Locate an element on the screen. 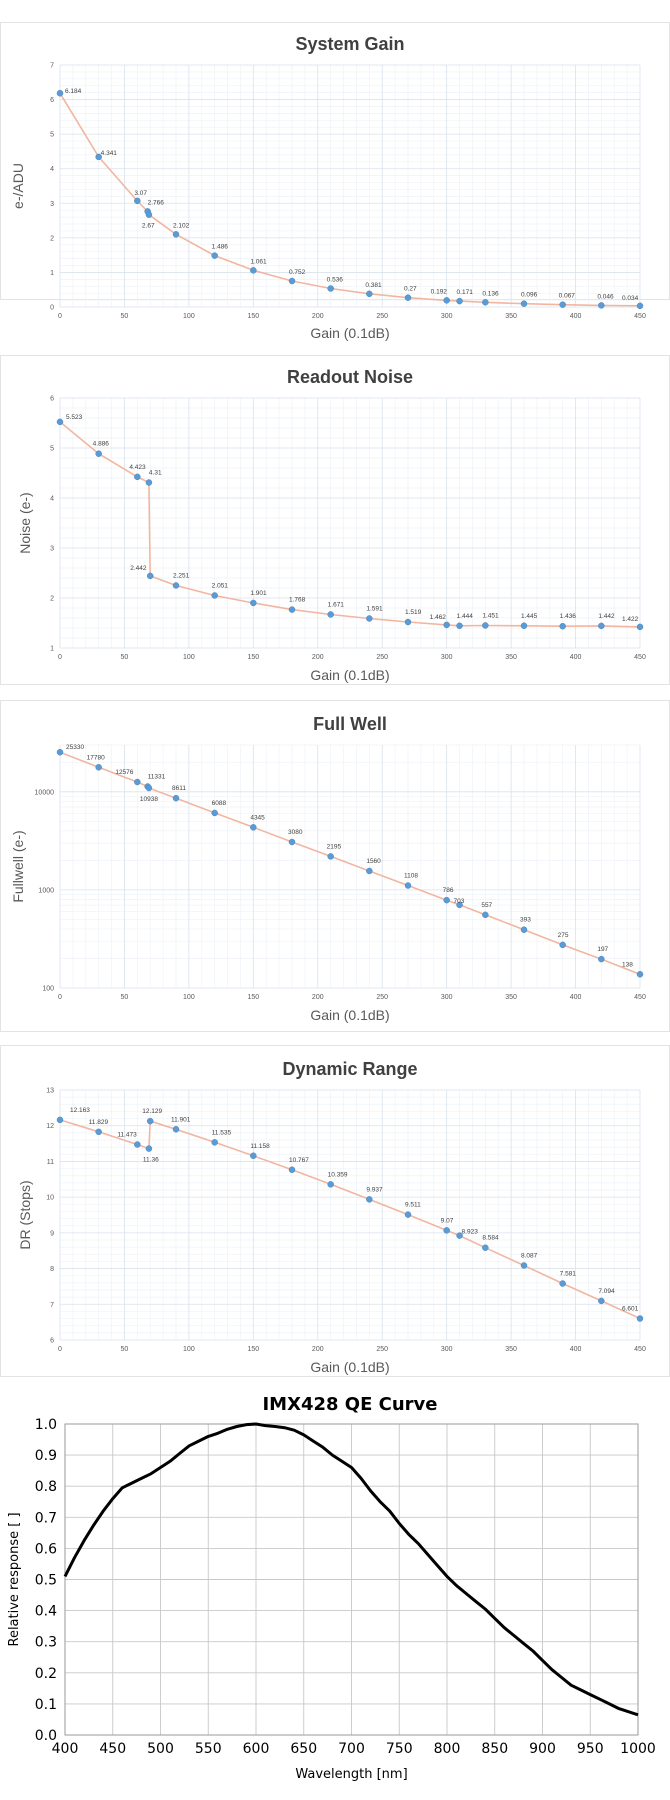  x-tick-label: 500 is located at coordinates (160, 1749).